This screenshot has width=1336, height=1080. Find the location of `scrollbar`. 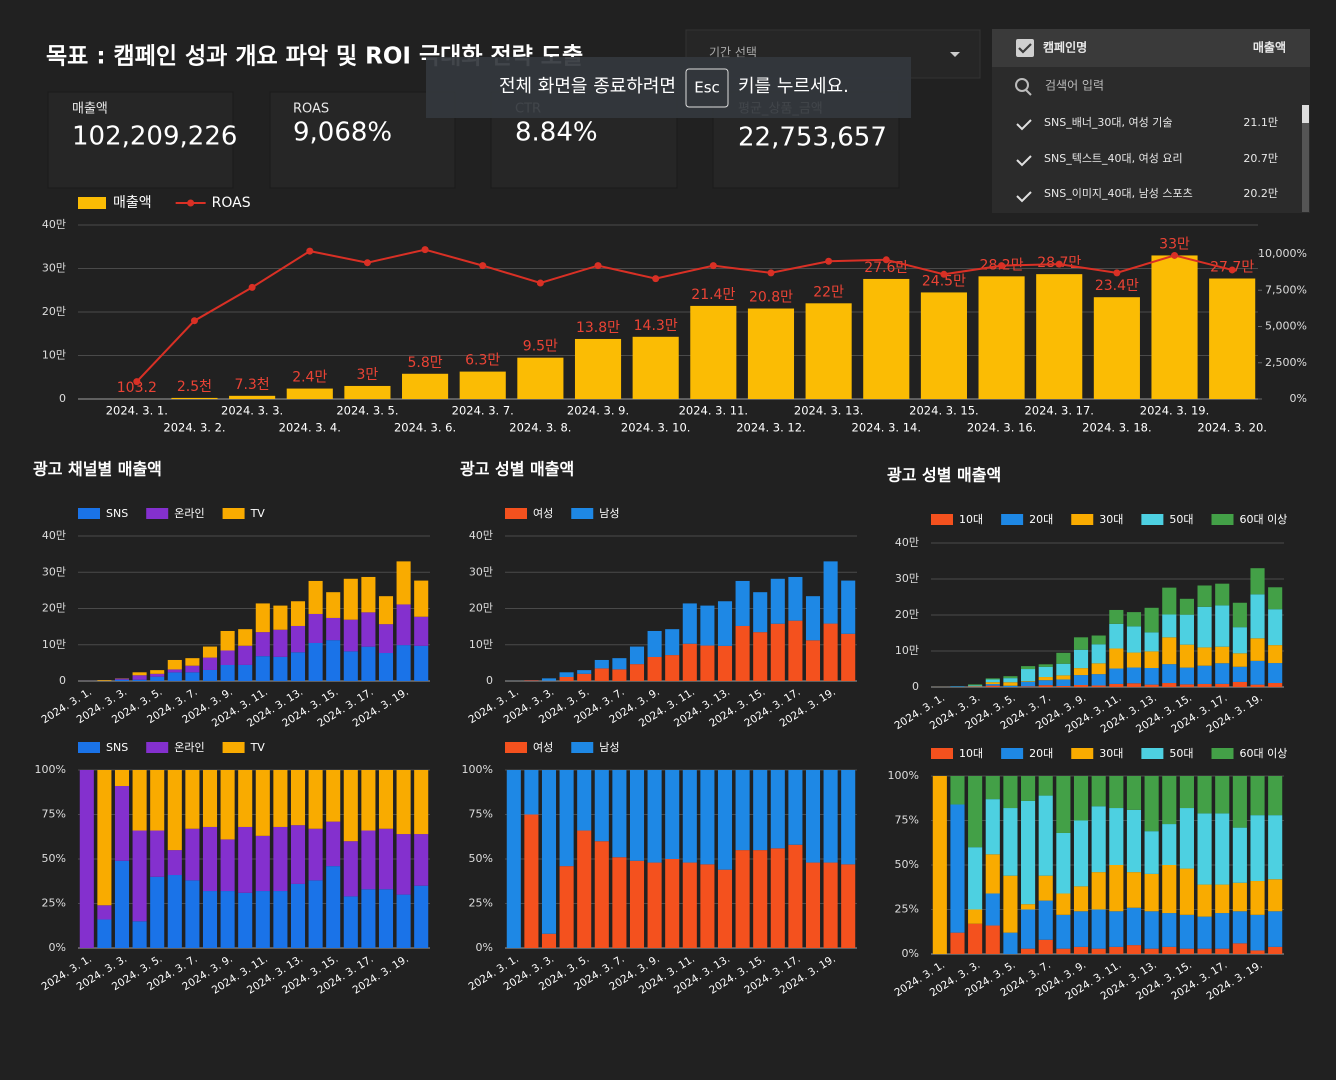

scrollbar is located at coordinates (1305, 158).